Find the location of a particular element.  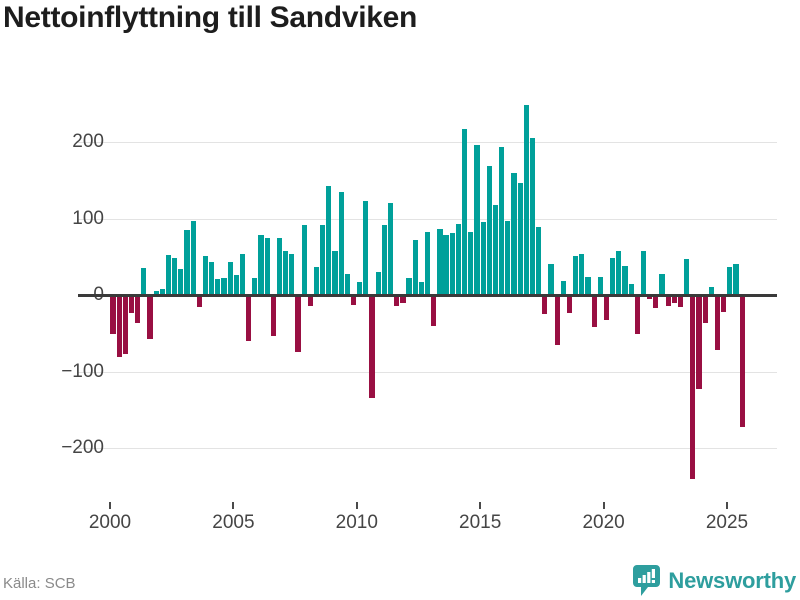

bar-2003-q3 is located at coordinates (199, 301).